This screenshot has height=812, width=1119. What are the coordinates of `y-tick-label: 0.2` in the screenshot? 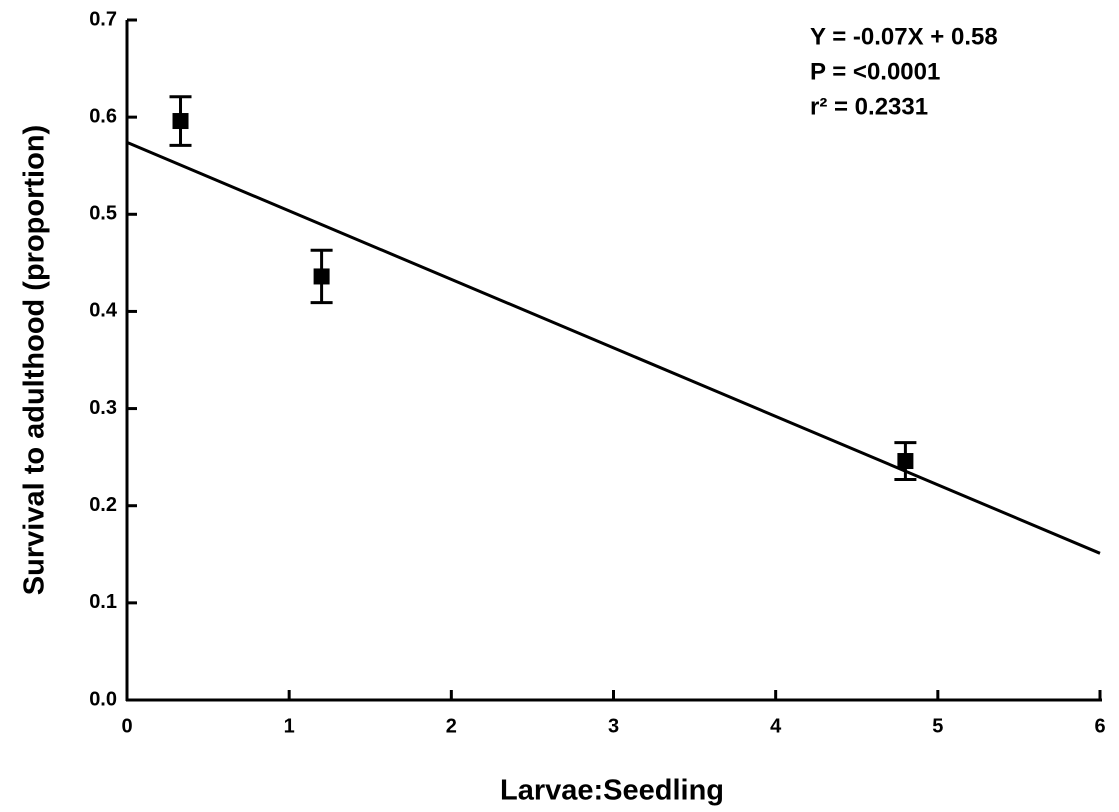 It's located at (103, 505).